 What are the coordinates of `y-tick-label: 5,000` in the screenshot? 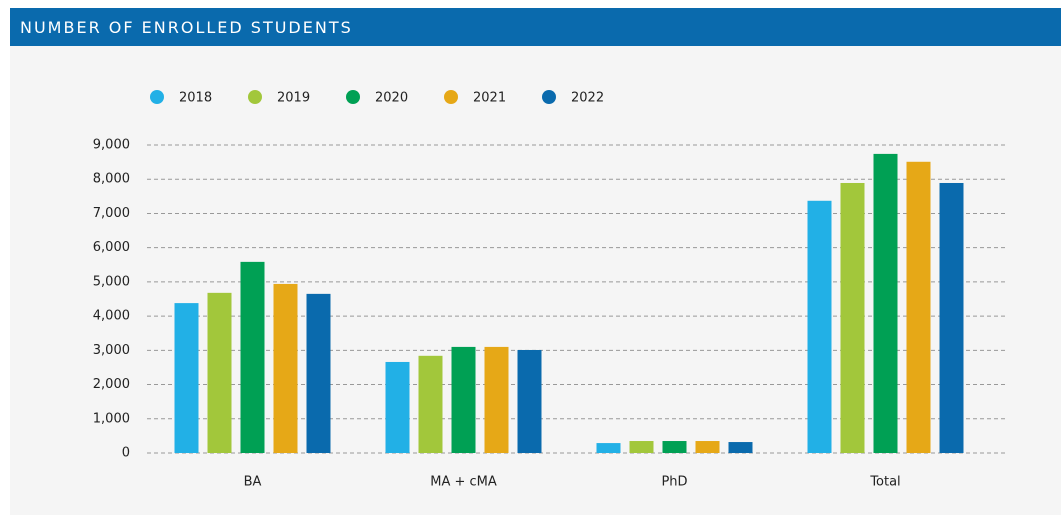 It's located at (111, 281).